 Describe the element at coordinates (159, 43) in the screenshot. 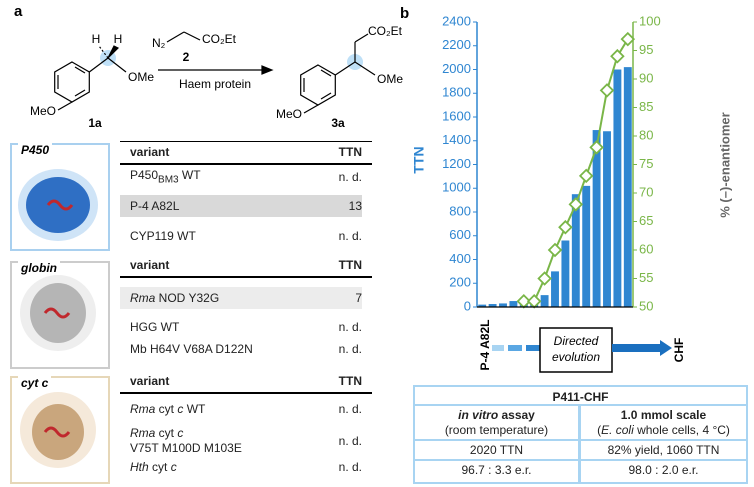

I see `reagent: N₂` at that location.